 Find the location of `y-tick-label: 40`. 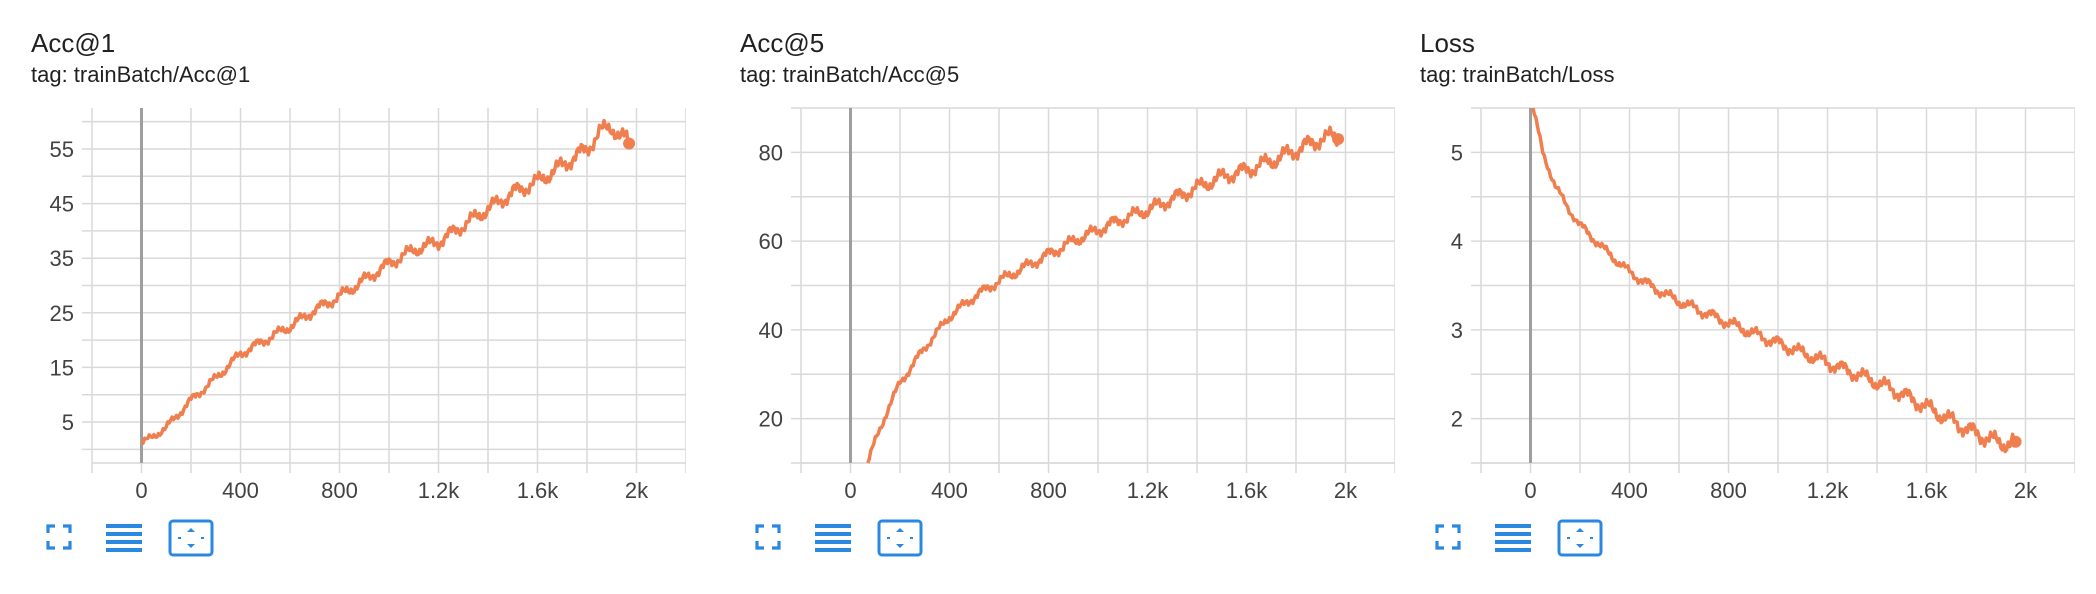

y-tick-label: 40 is located at coordinates (771, 330).